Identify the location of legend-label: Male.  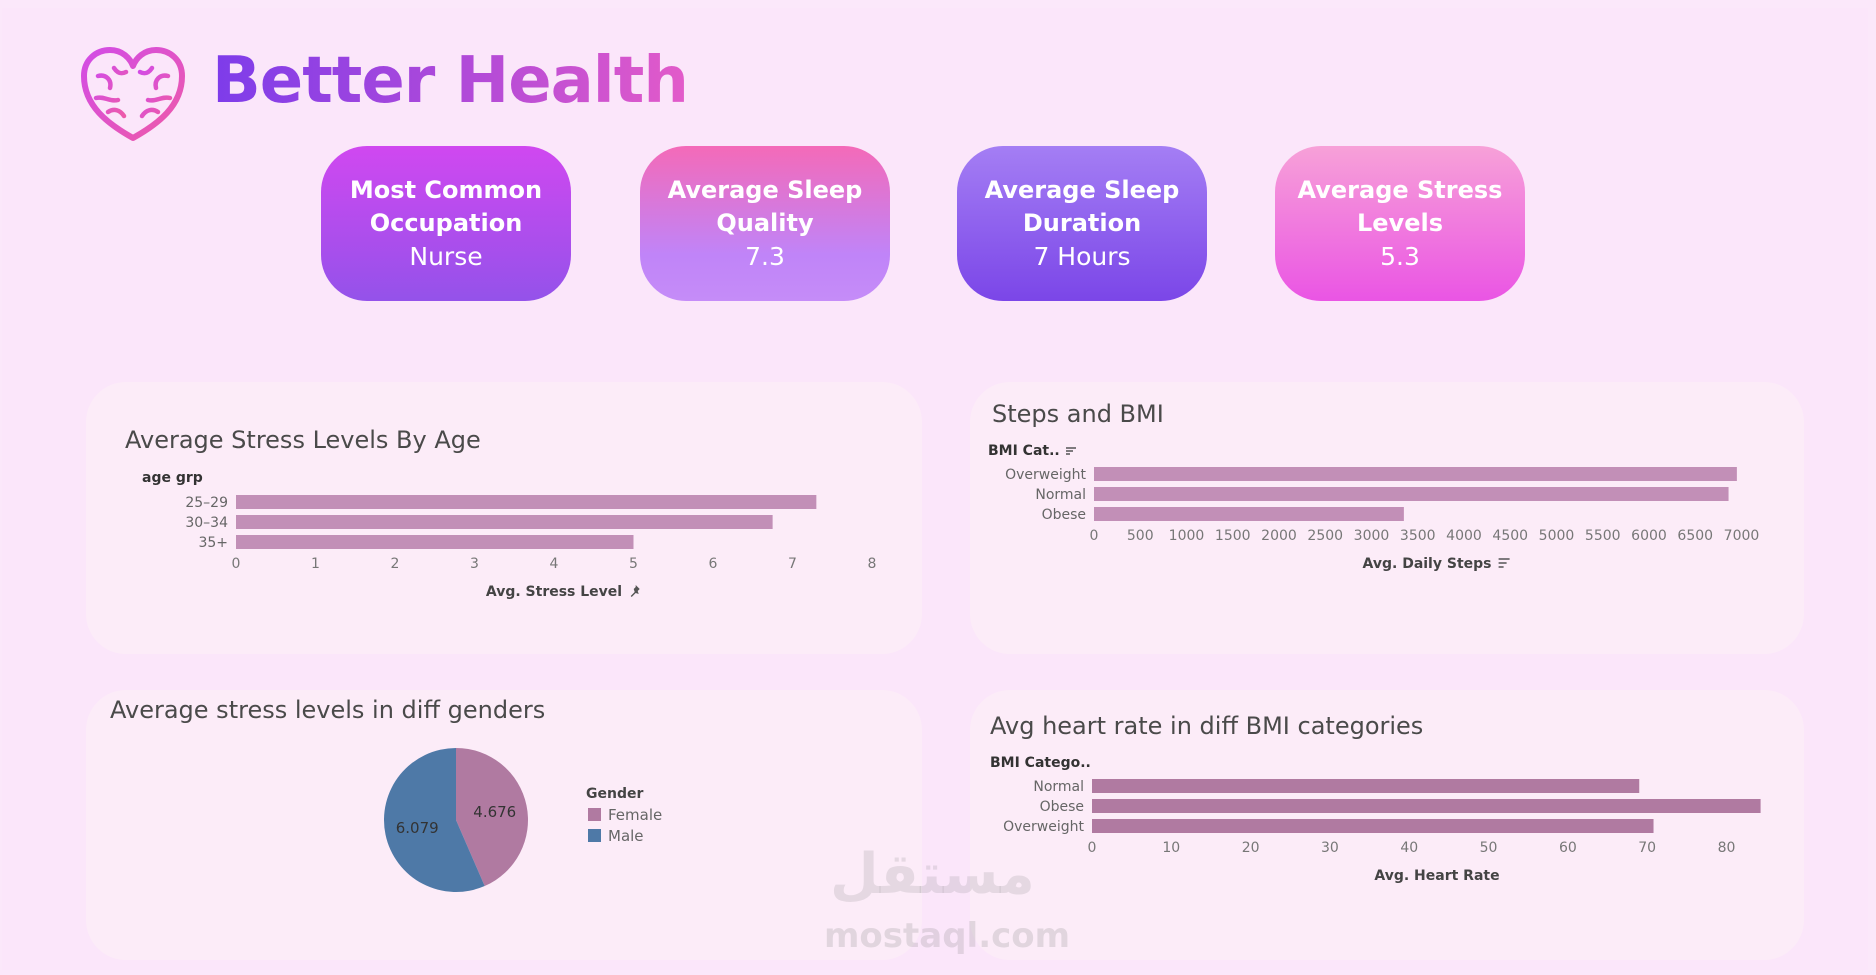
(626, 836).